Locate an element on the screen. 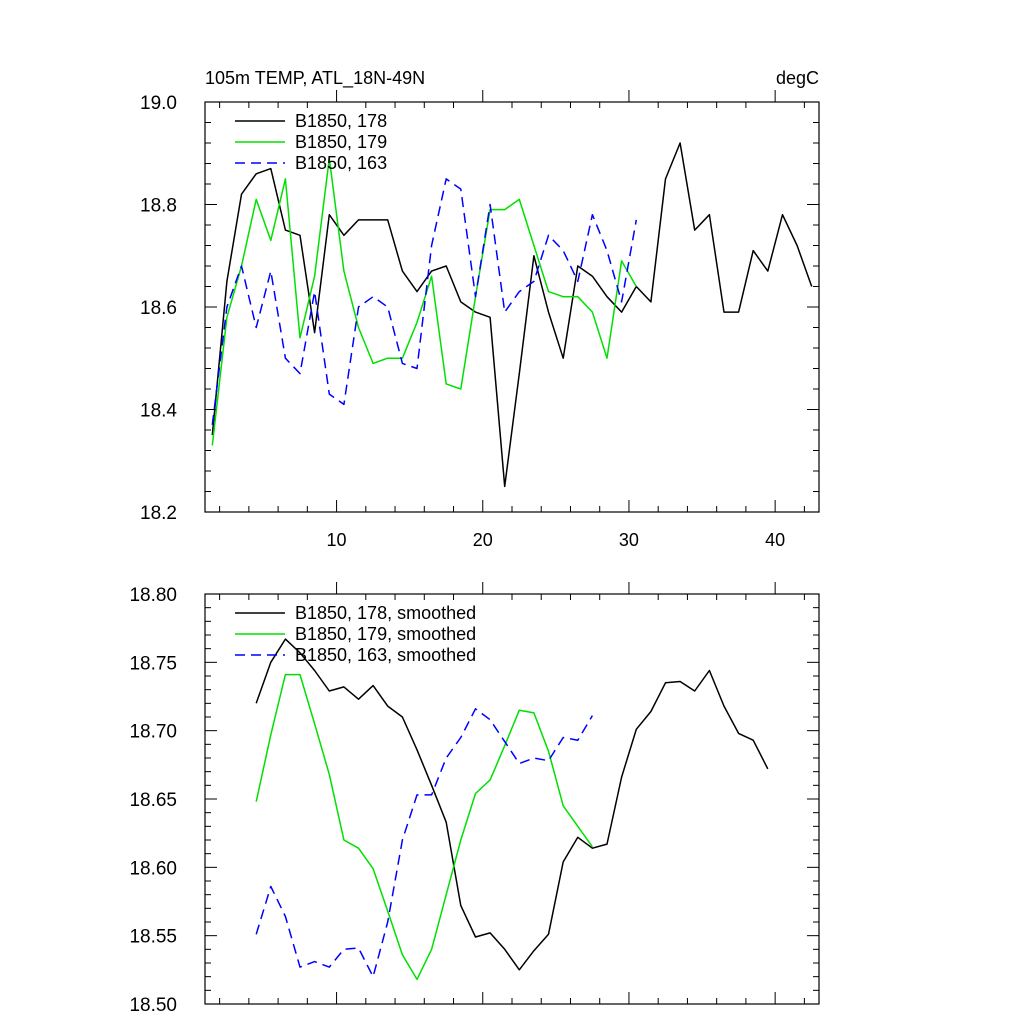 Image resolution: width=1024 pixels, height=1024 pixels. bottom-y-tick-label: 18.80 is located at coordinates (153, 595).